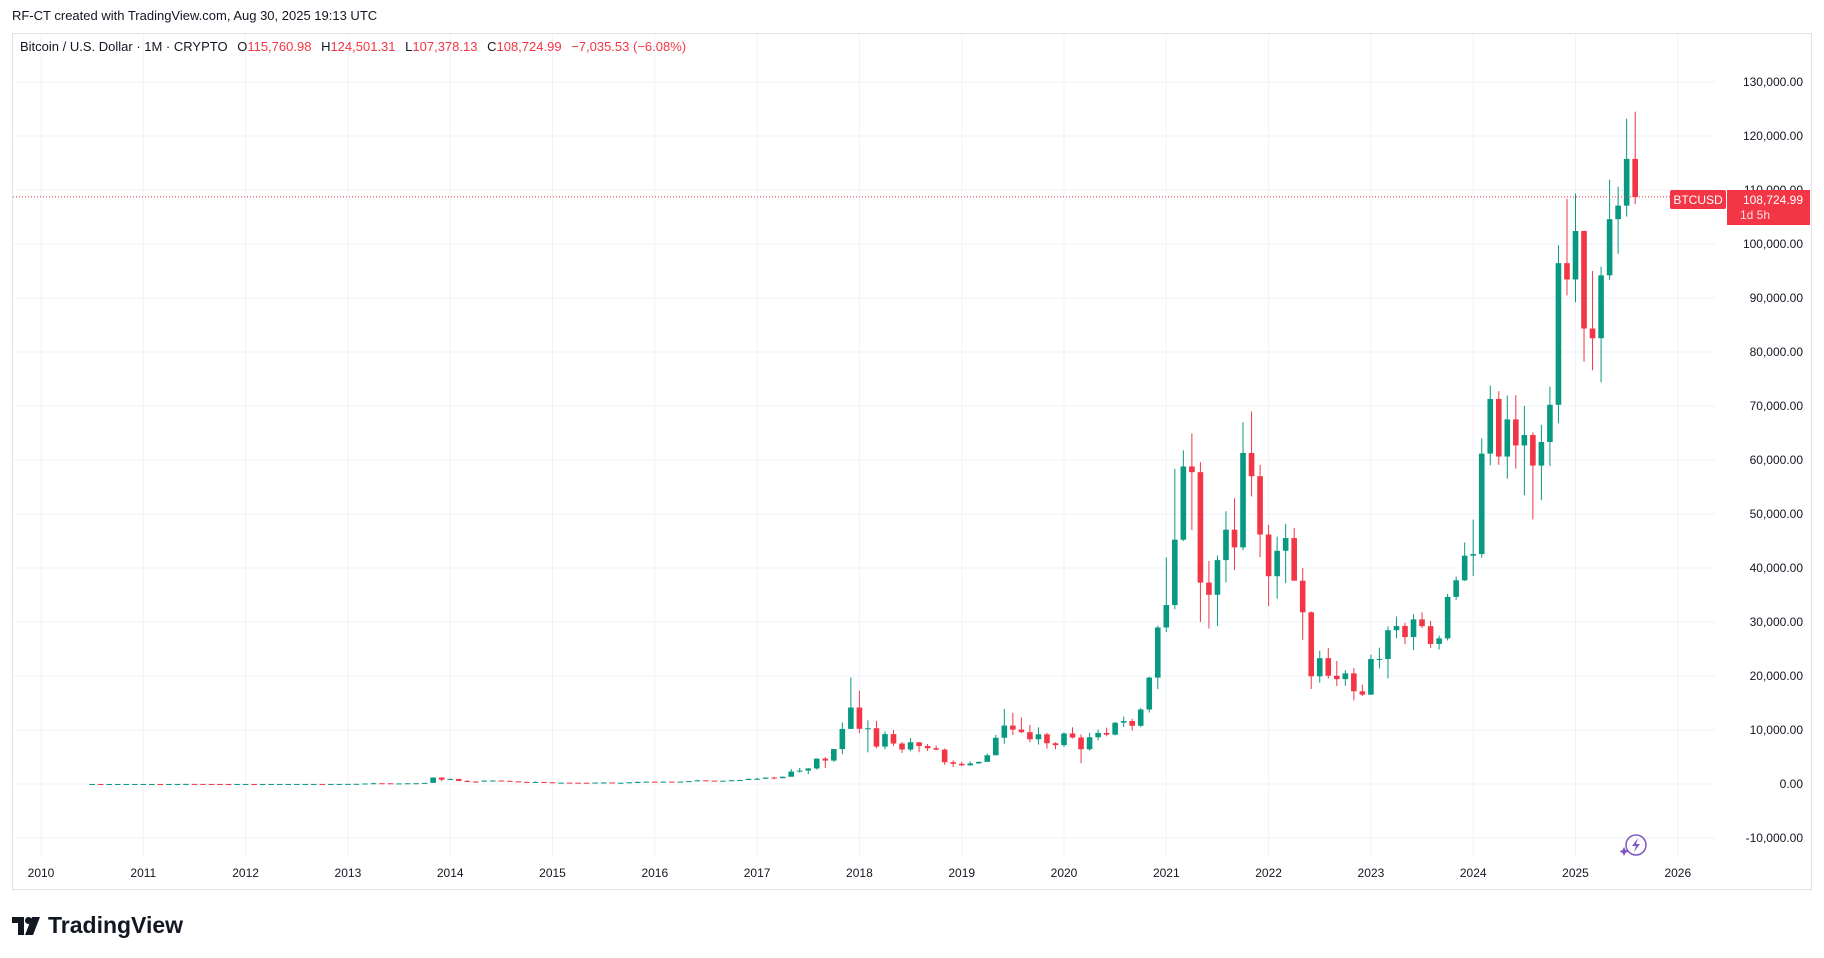 The image size is (1824, 958). Describe the element at coordinates (97, 925) in the screenshot. I see `tradingview-logo: TradingView` at that location.